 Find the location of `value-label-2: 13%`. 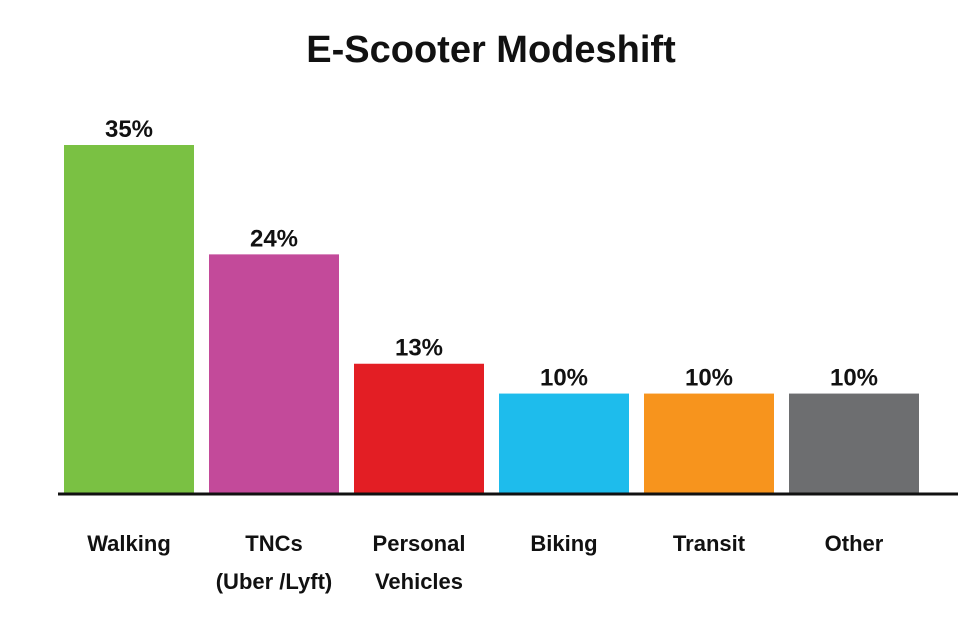

value-label-2: 13% is located at coordinates (419, 348).